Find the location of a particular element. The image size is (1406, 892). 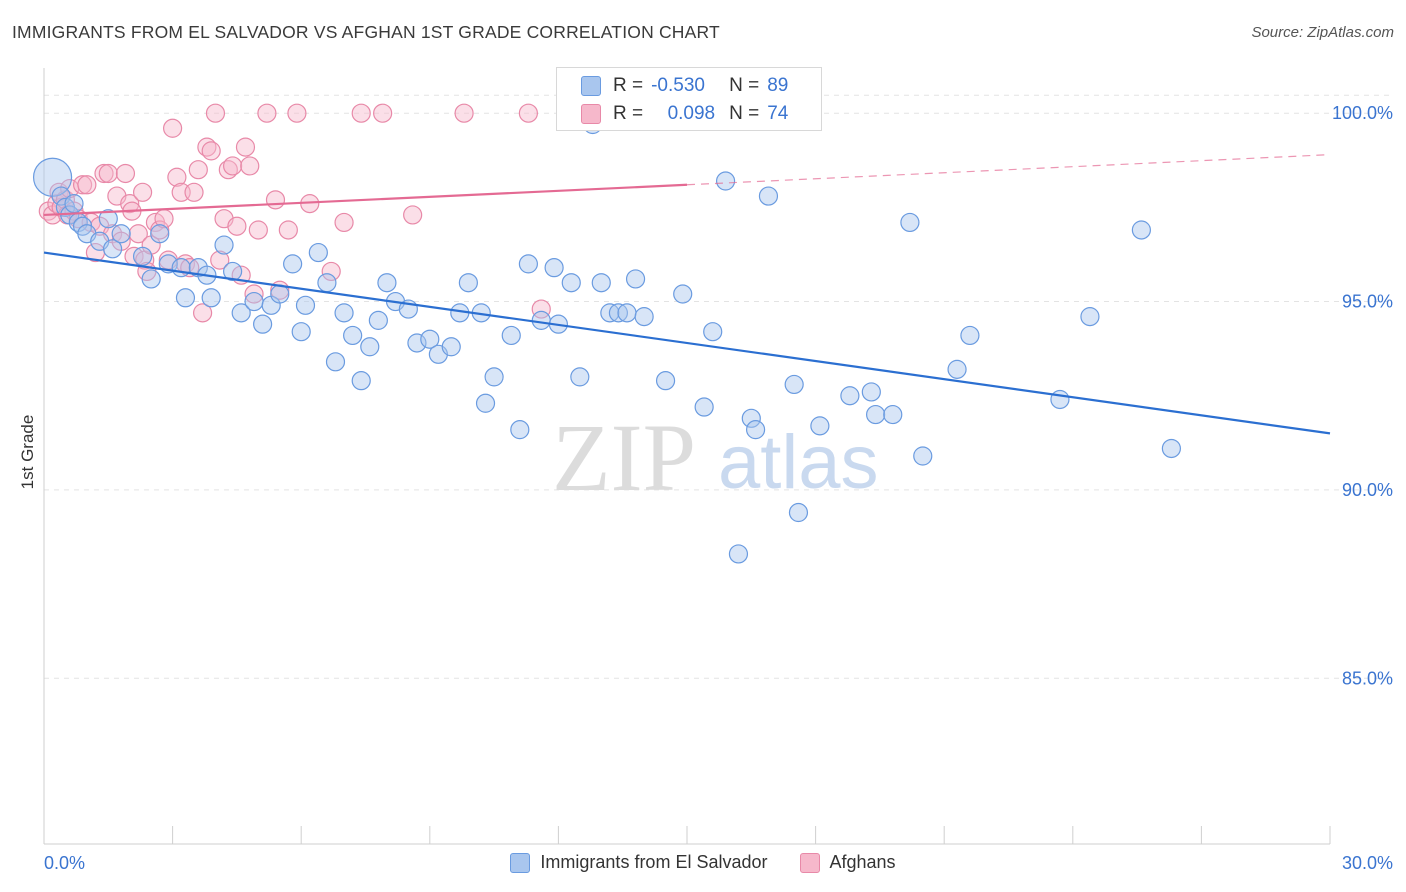

legend-item-afghans: Afghans is located at coordinates (847, 862).